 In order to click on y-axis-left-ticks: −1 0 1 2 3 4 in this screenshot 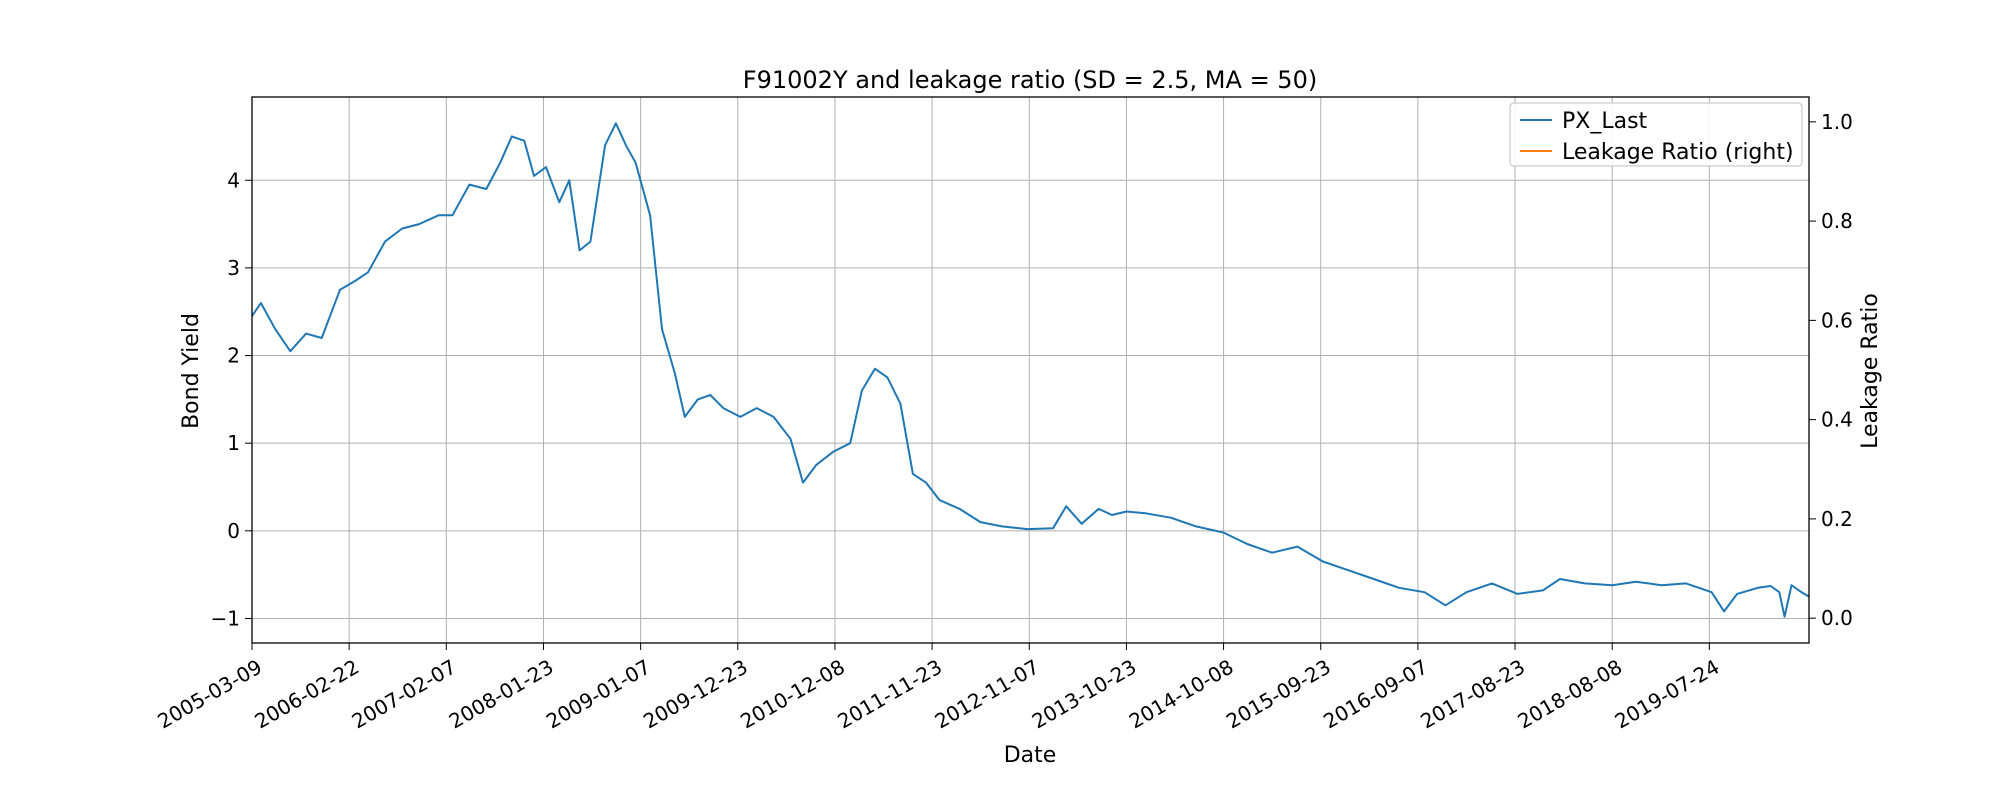, I will do `click(231, 399)`.